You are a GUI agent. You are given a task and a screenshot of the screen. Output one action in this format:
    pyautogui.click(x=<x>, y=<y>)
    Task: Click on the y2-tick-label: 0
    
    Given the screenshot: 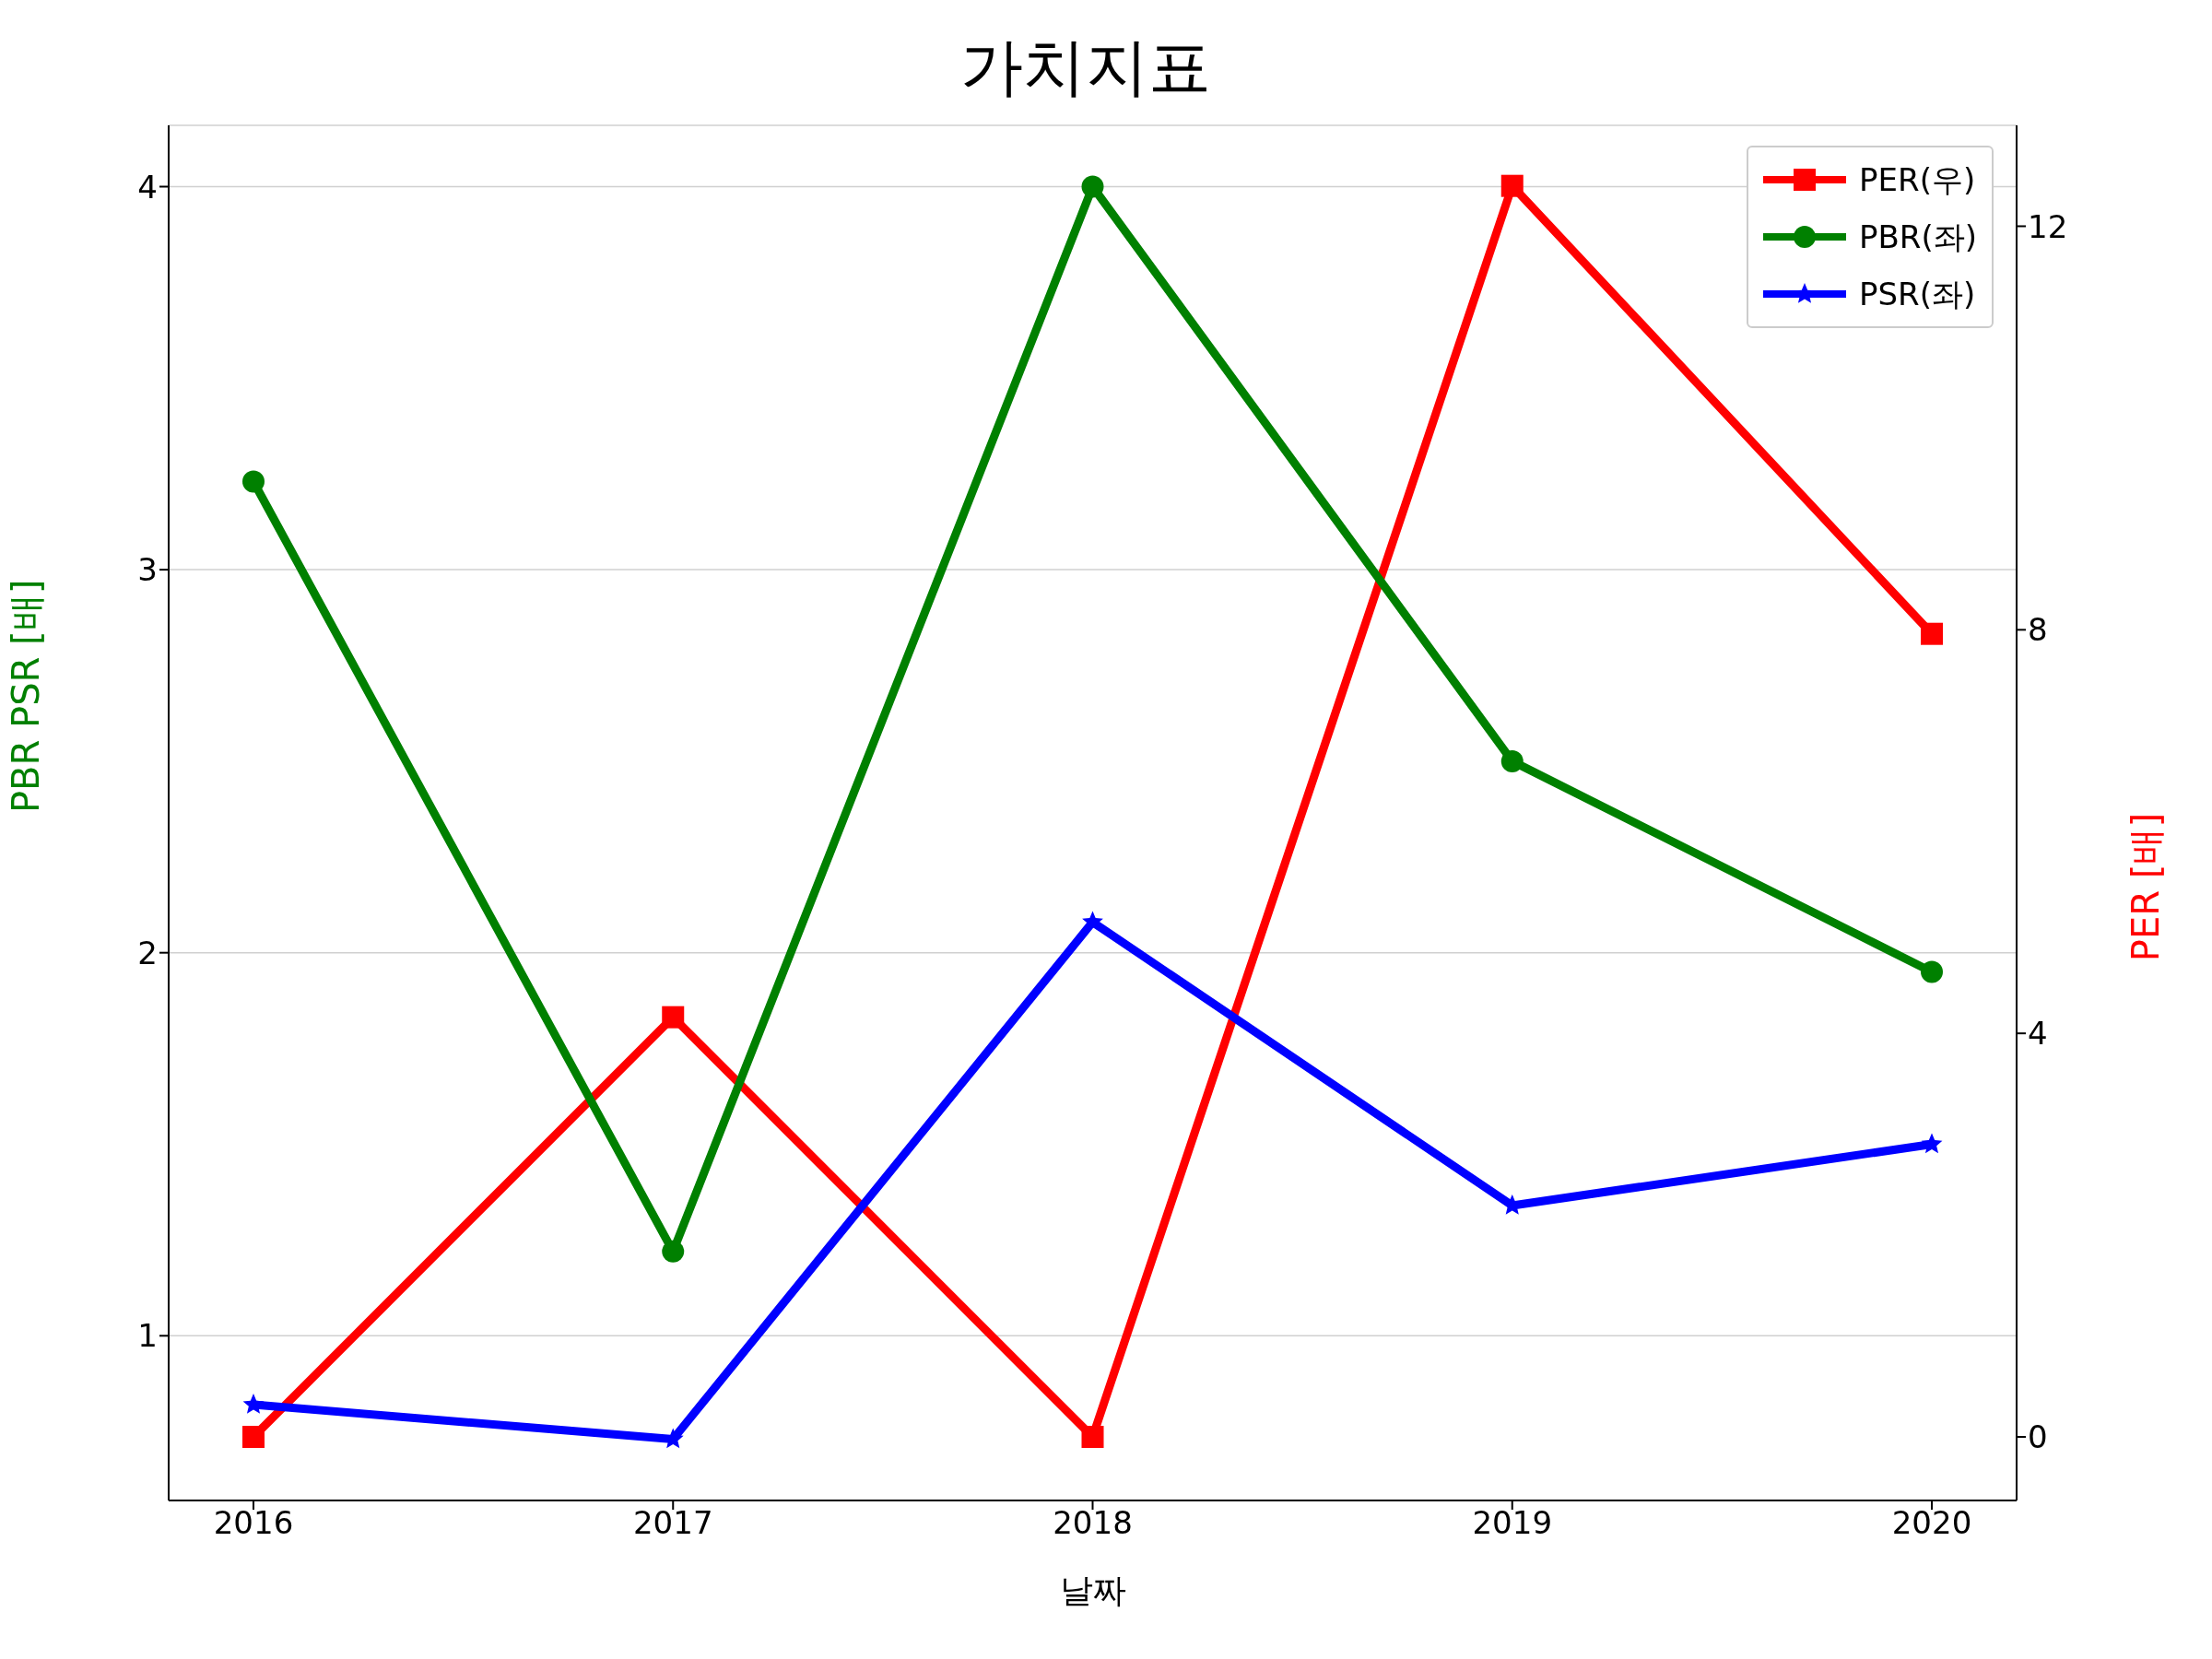 What is the action you would take?
    pyautogui.click(x=2038, y=1437)
    